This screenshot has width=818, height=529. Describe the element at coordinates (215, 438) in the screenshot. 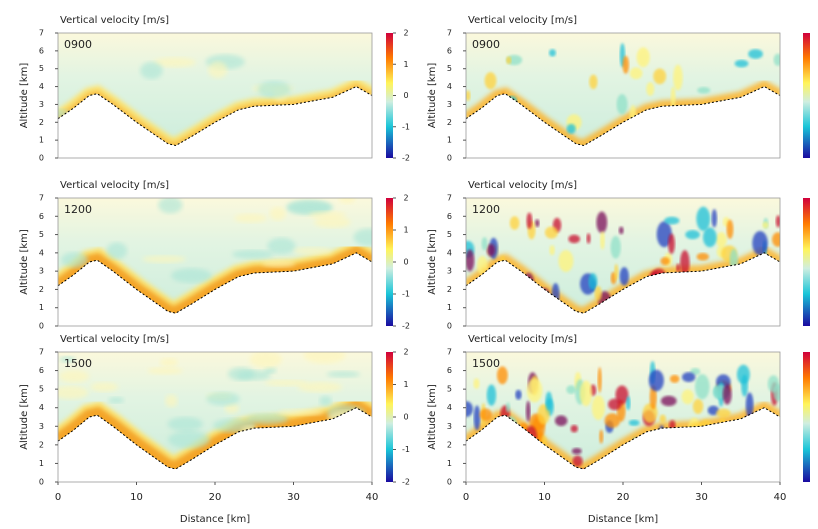

I see `terrain-line` at that location.